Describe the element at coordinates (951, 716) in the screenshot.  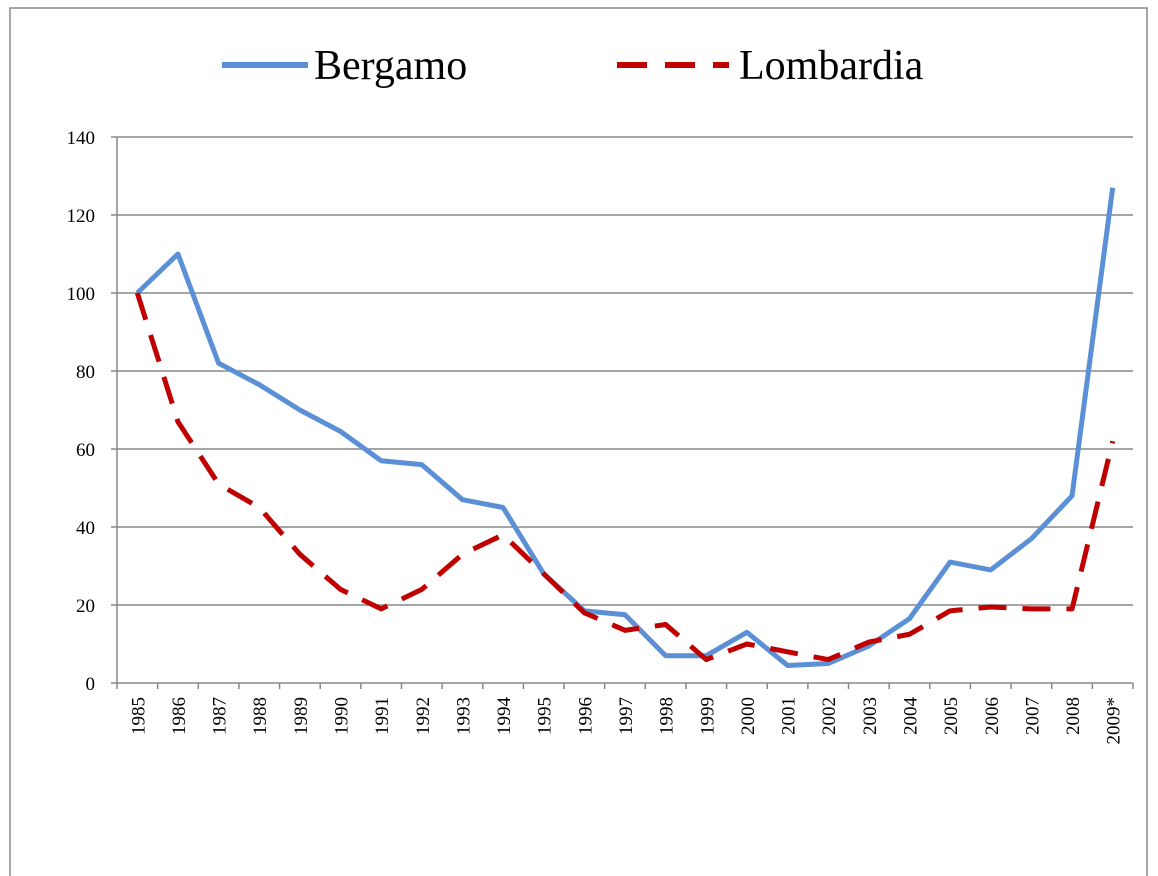
I see `x-tick-label: 2005` at that location.